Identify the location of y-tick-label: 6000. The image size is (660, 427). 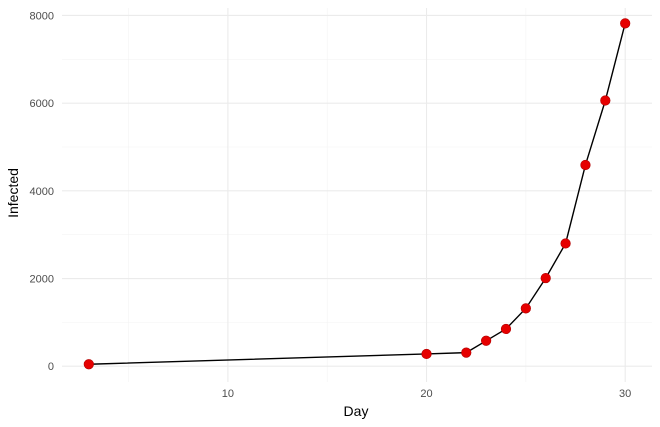
(42, 104).